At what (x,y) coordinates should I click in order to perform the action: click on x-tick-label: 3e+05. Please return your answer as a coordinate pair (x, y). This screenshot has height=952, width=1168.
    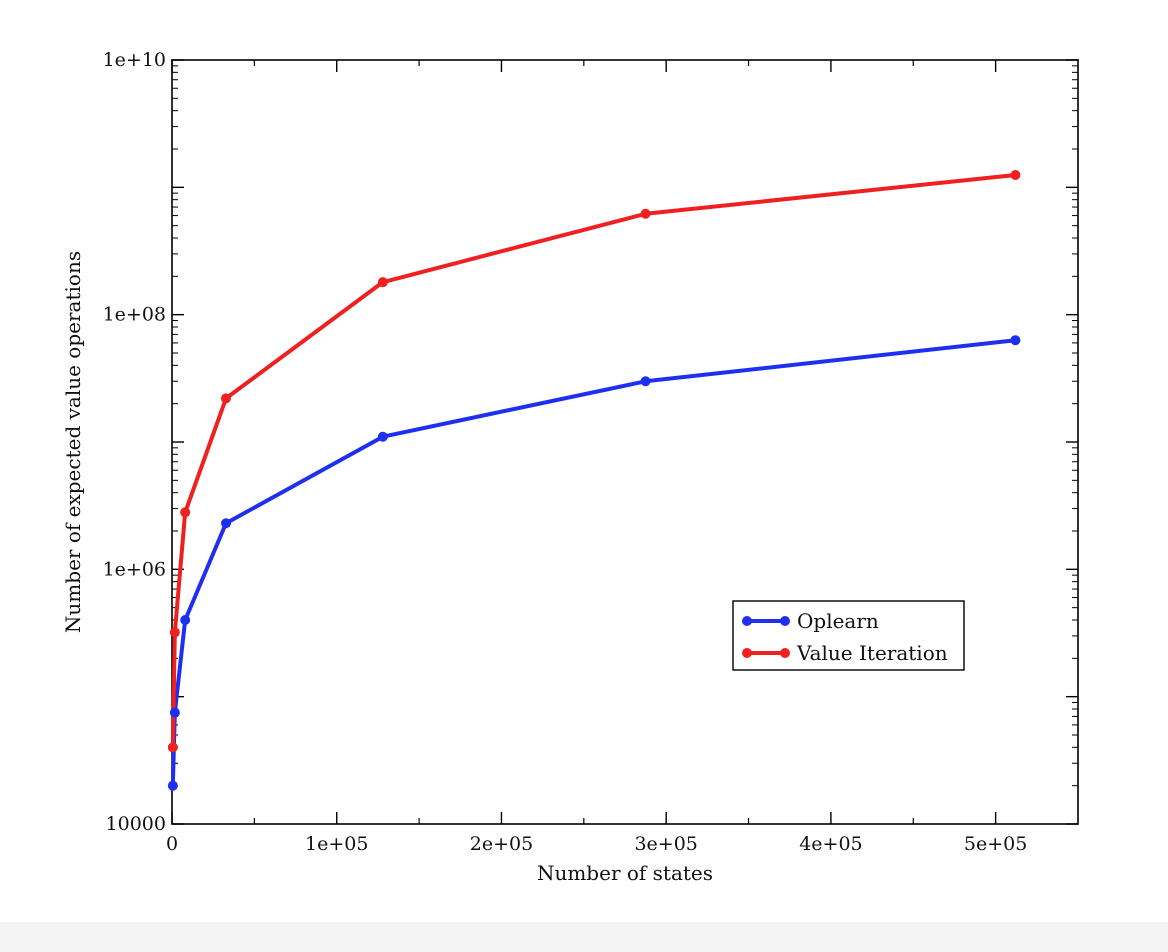
    Looking at the image, I should click on (665, 844).